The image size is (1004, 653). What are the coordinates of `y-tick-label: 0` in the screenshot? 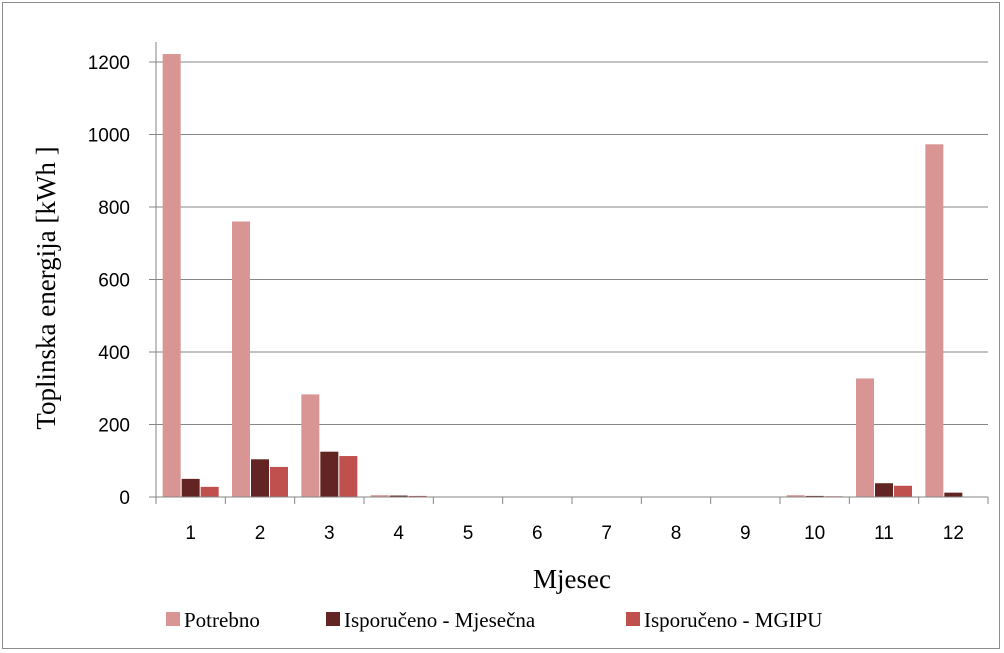 It's located at (124, 498).